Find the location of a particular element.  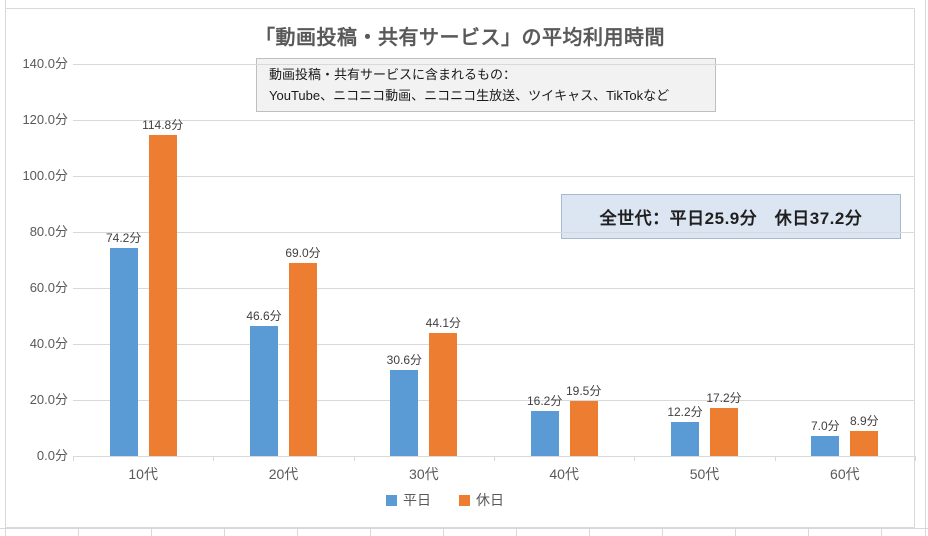

sheet-gridline-bottom is located at coordinates (464, 528).